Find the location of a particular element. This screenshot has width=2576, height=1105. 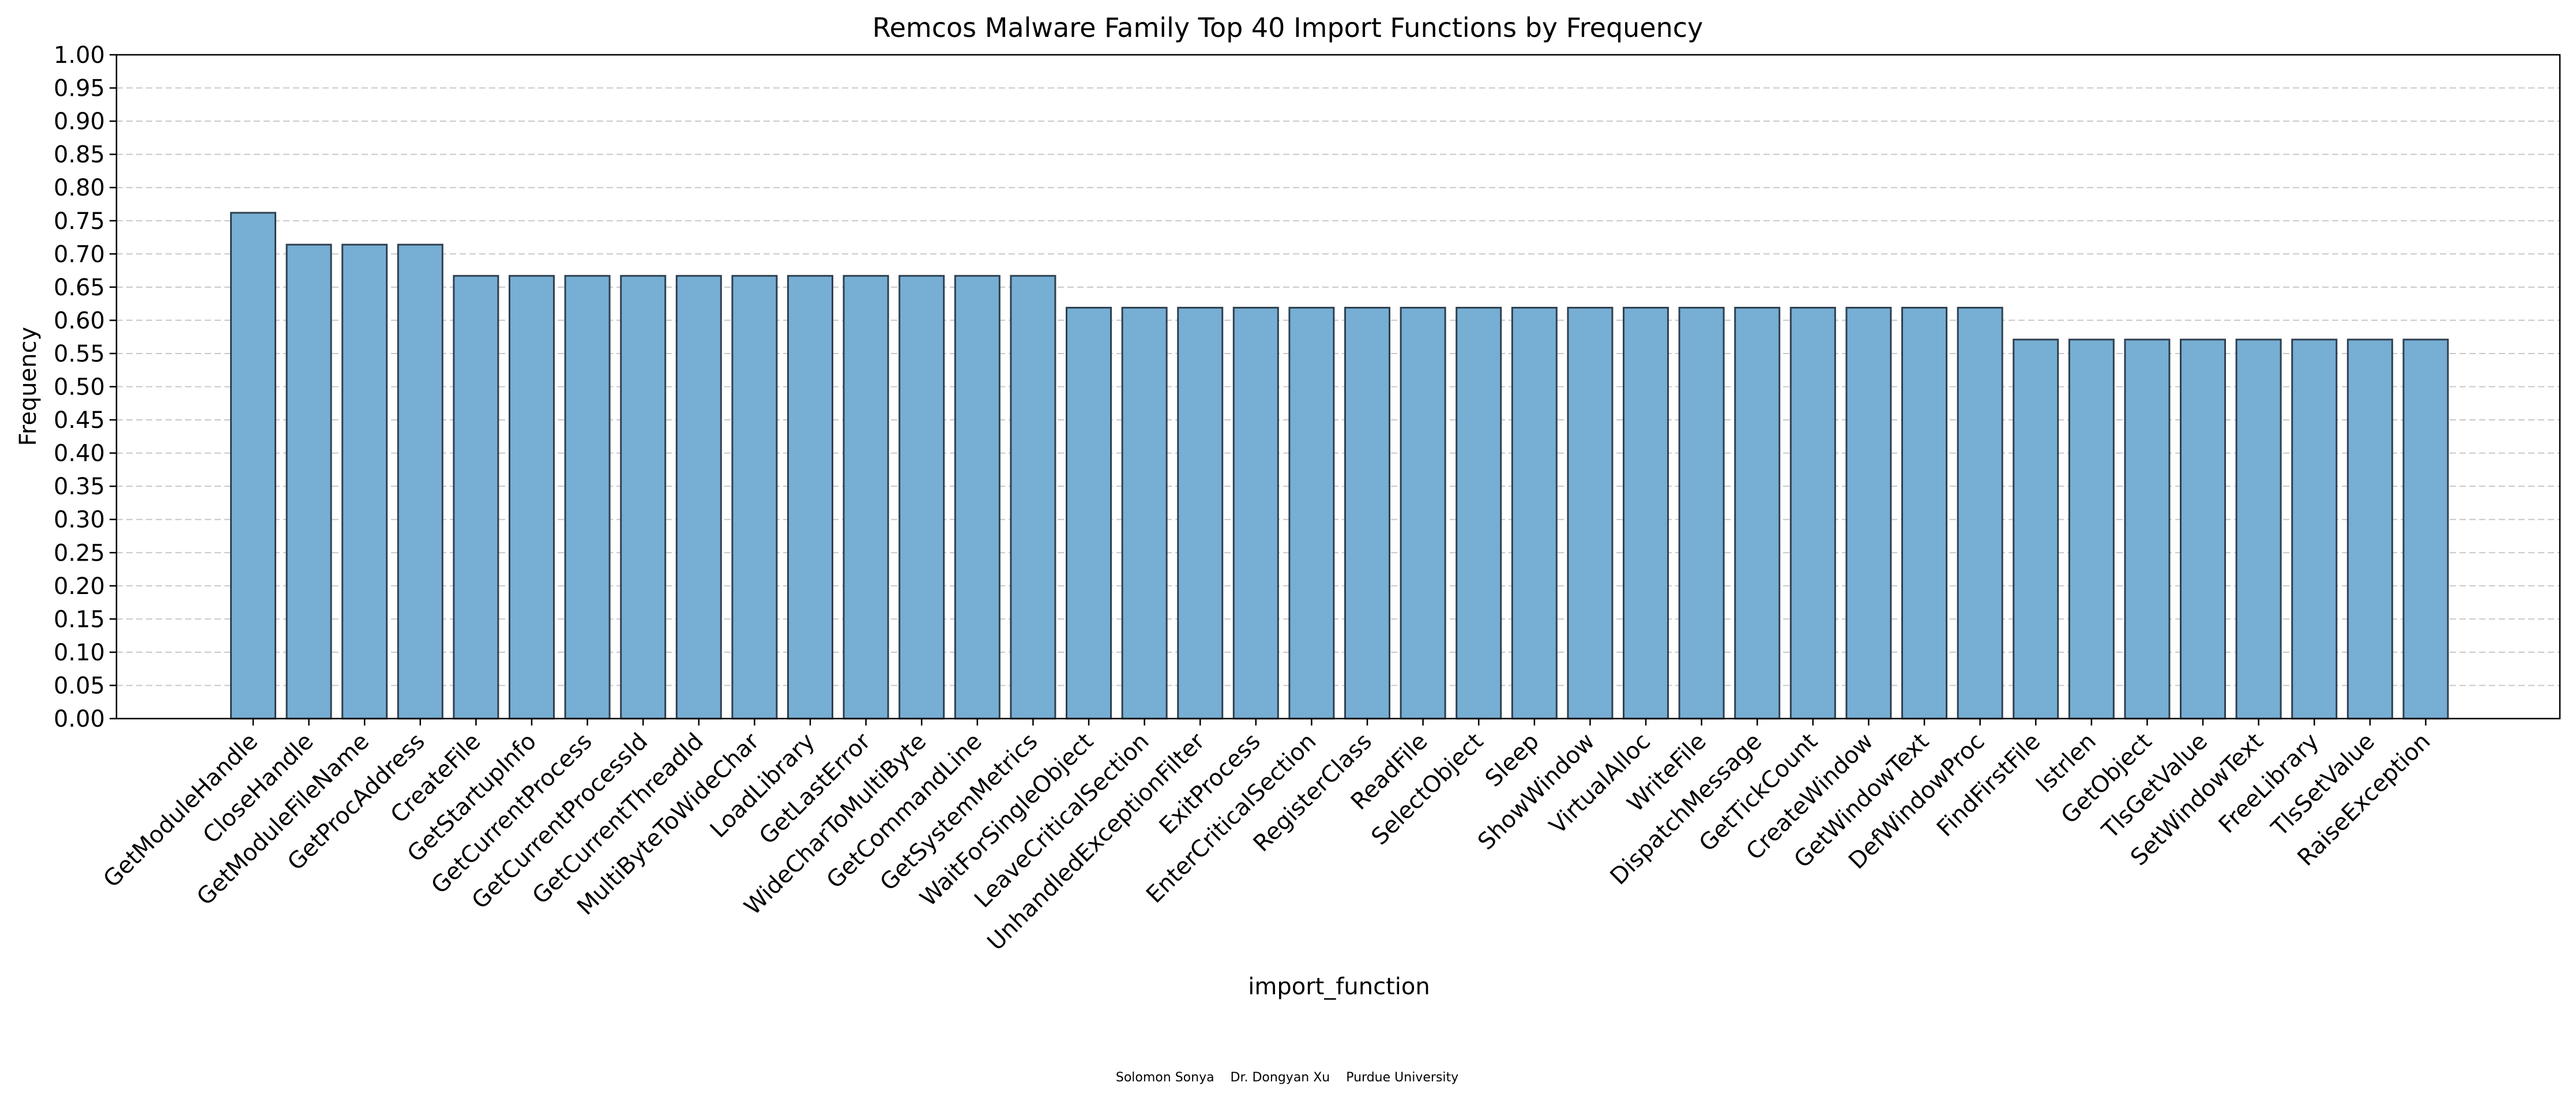

y-tick-label: 0.50 is located at coordinates (79, 388).